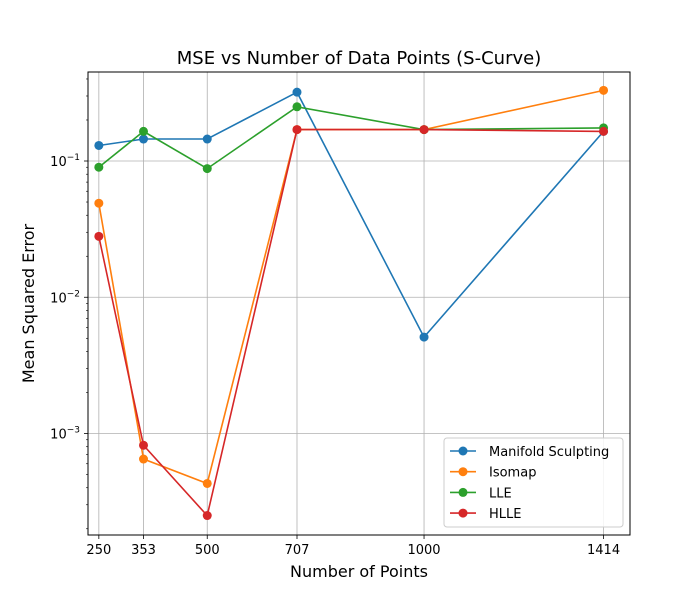 The width and height of the screenshot is (700, 600). I want to click on x-tick-label: 1414, so click(603, 550).